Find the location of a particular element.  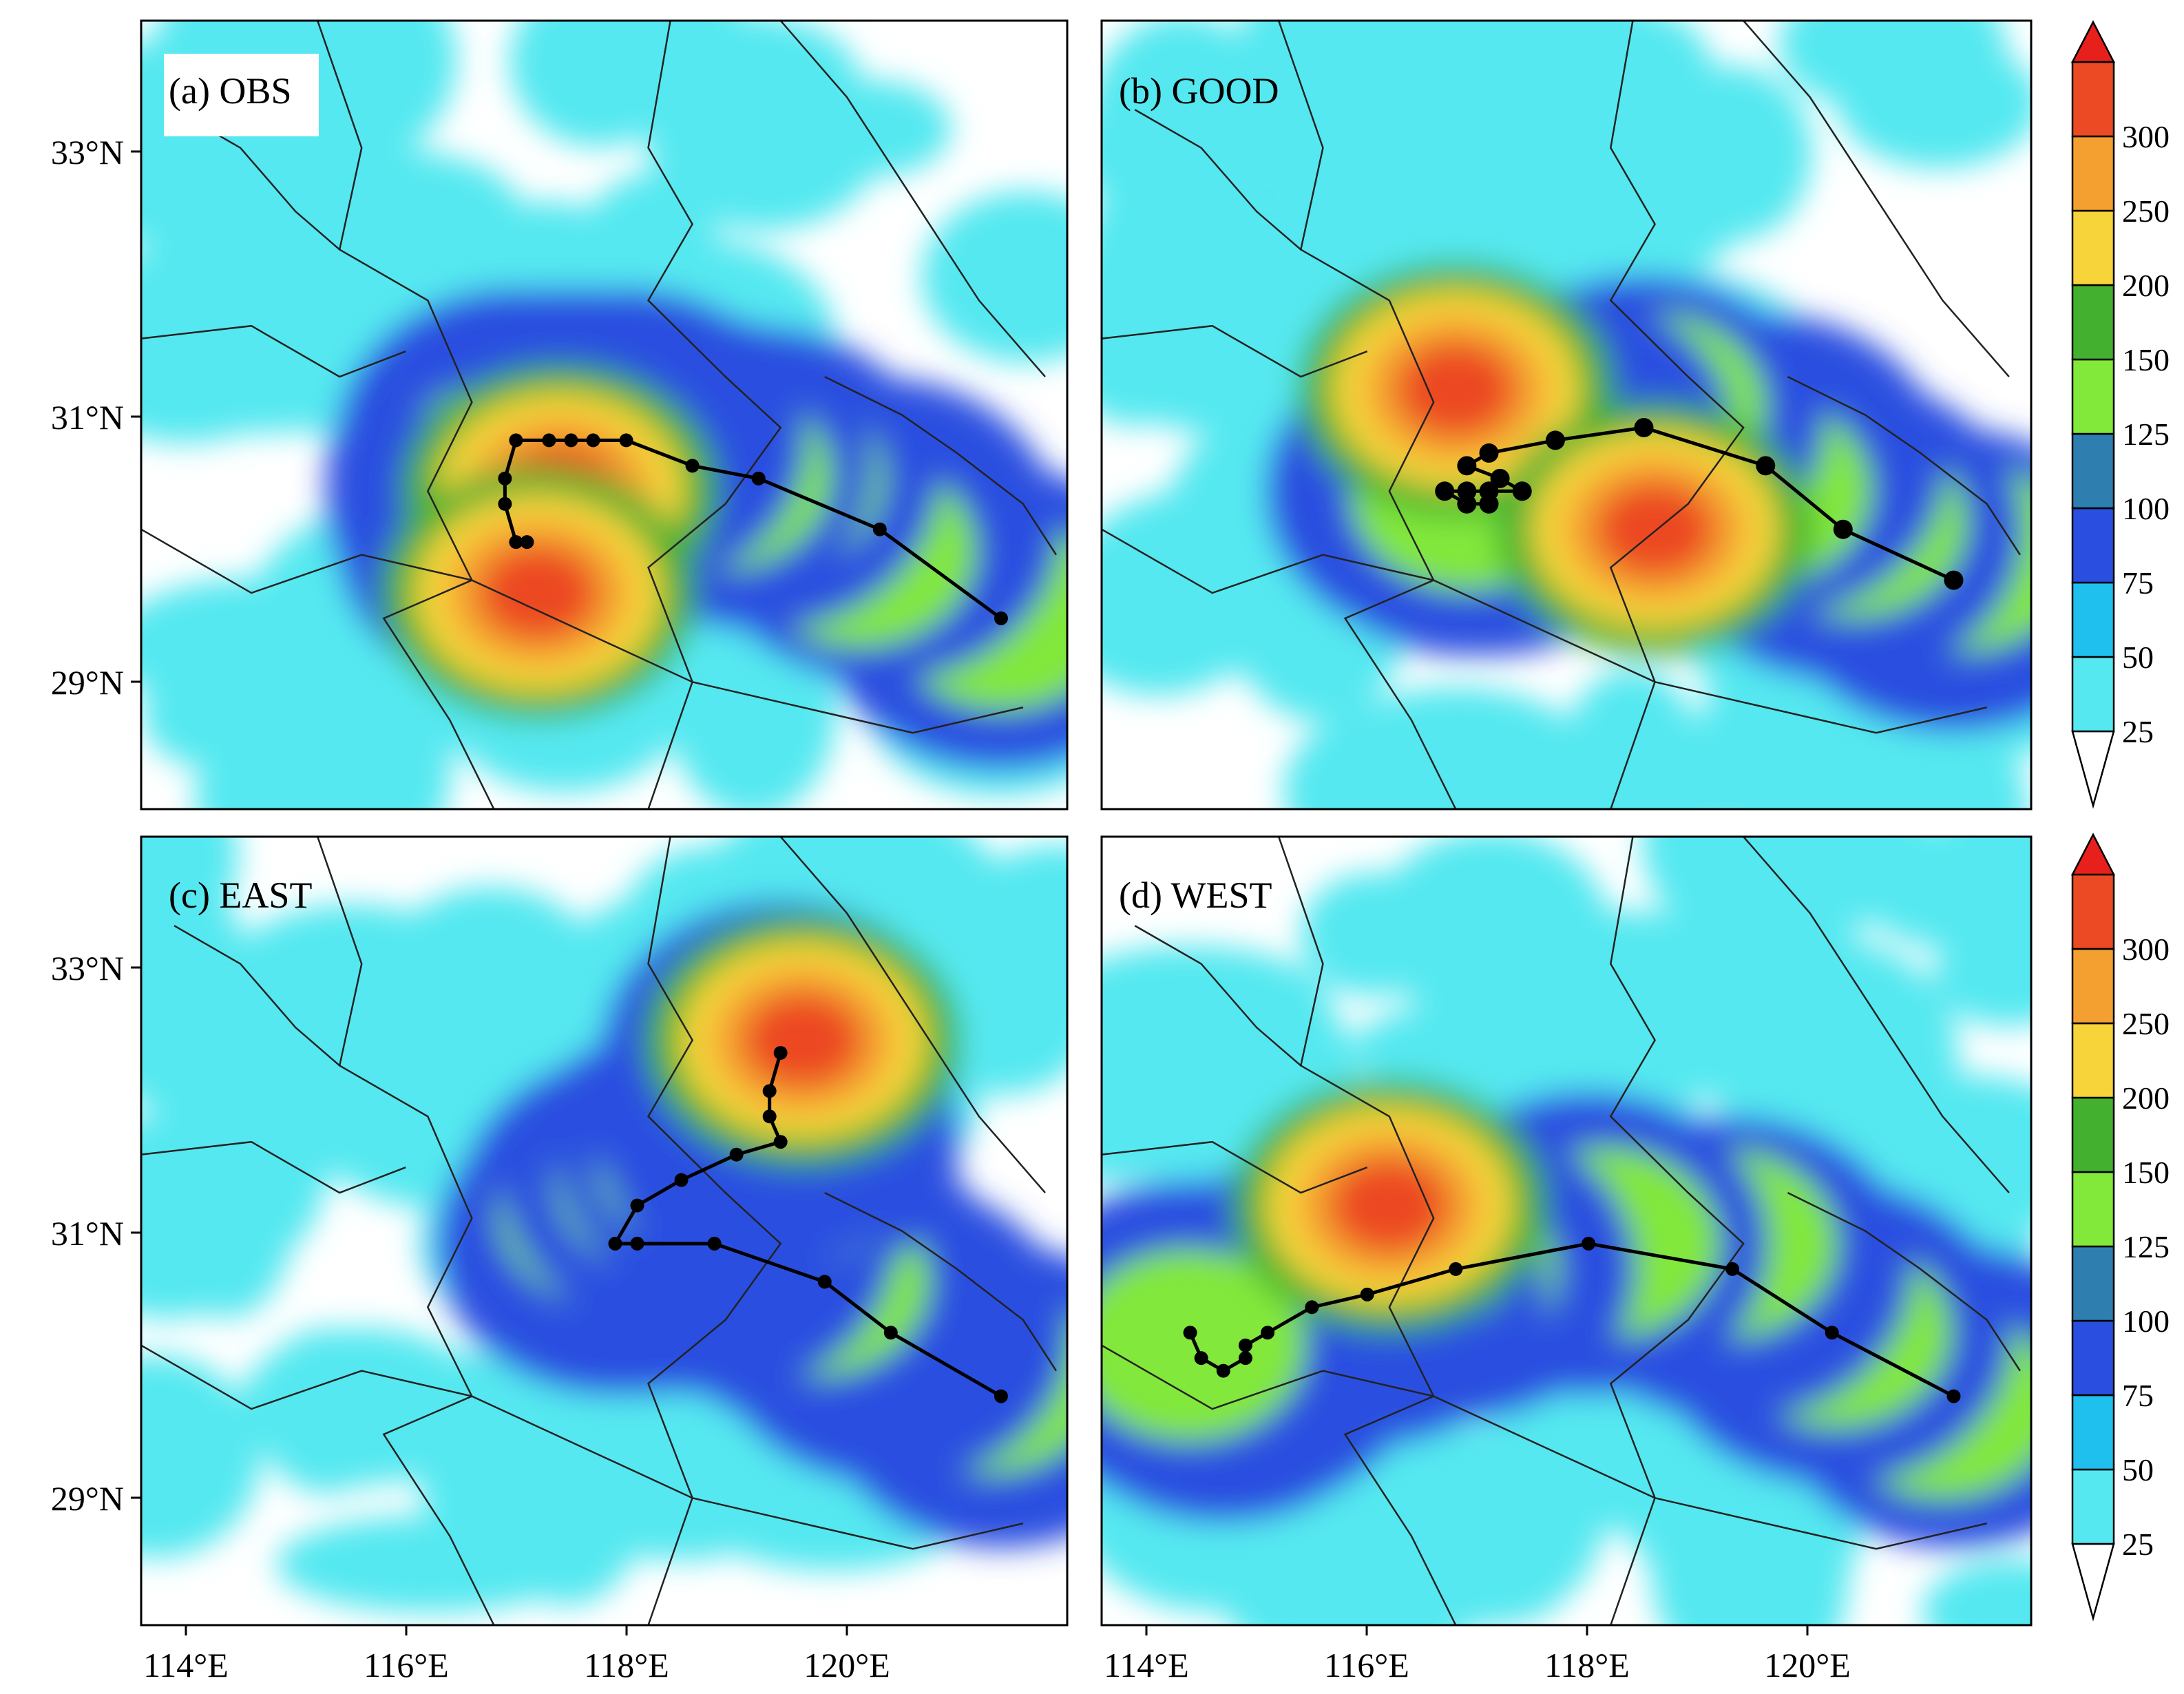

colorbar-end-low is located at coordinates (2093, 770).